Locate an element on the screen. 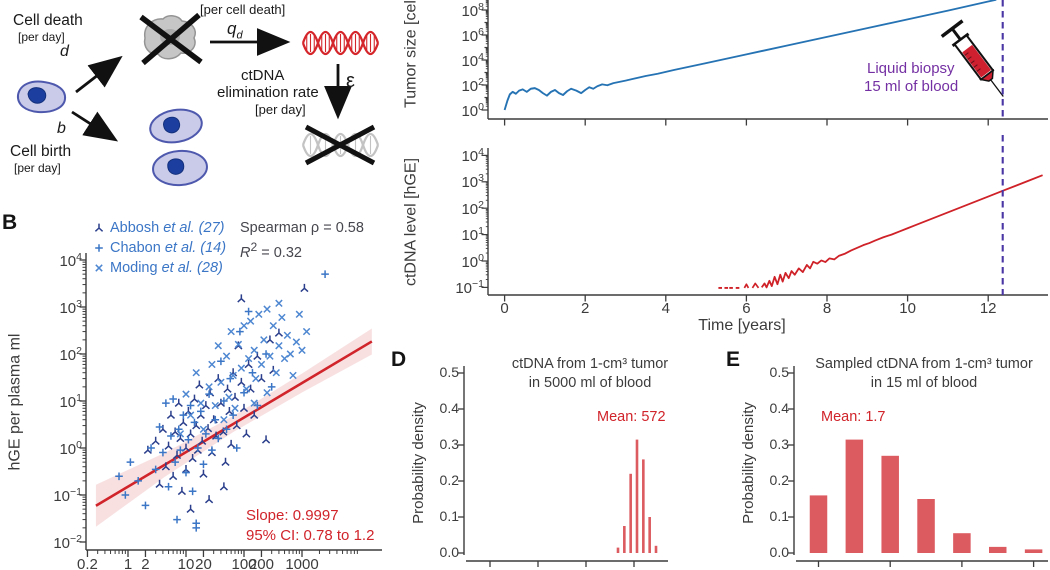  ctdna-icon is located at coordinates (340, 43).